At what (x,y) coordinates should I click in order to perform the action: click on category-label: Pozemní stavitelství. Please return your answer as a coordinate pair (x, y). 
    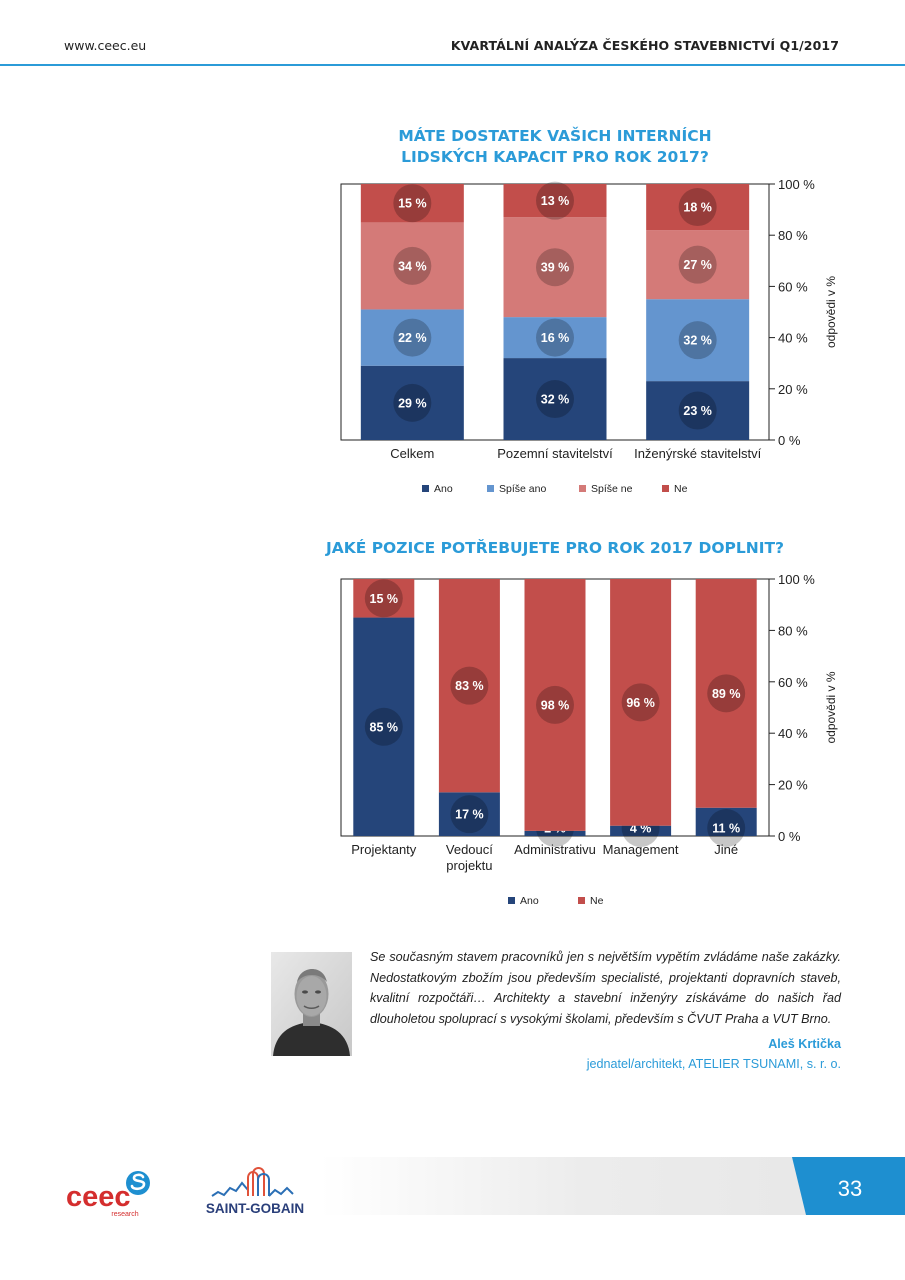
    Looking at the image, I should click on (555, 453).